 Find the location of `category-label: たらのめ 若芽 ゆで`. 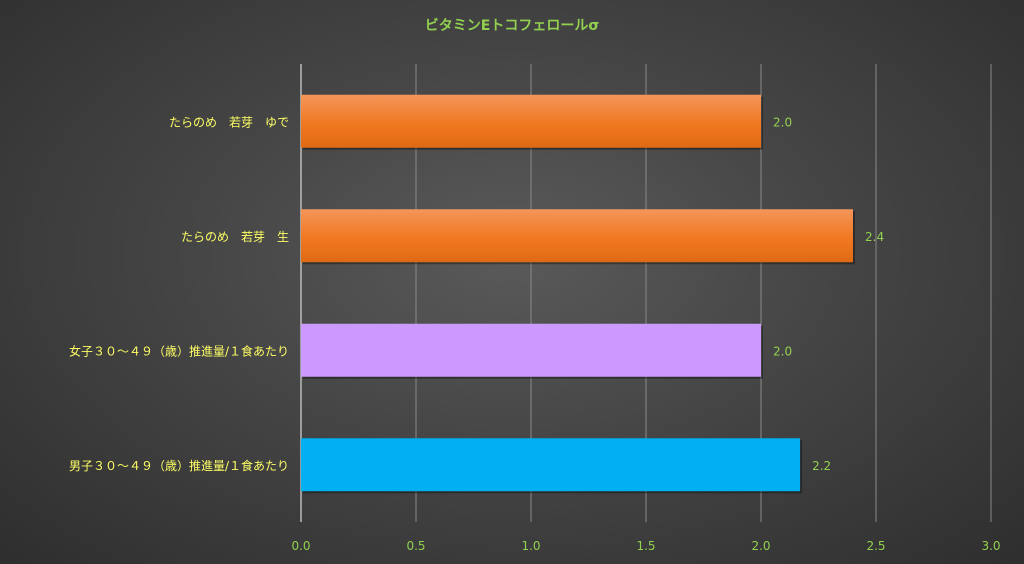

category-label: たらのめ 若芽 ゆで is located at coordinates (229, 122).